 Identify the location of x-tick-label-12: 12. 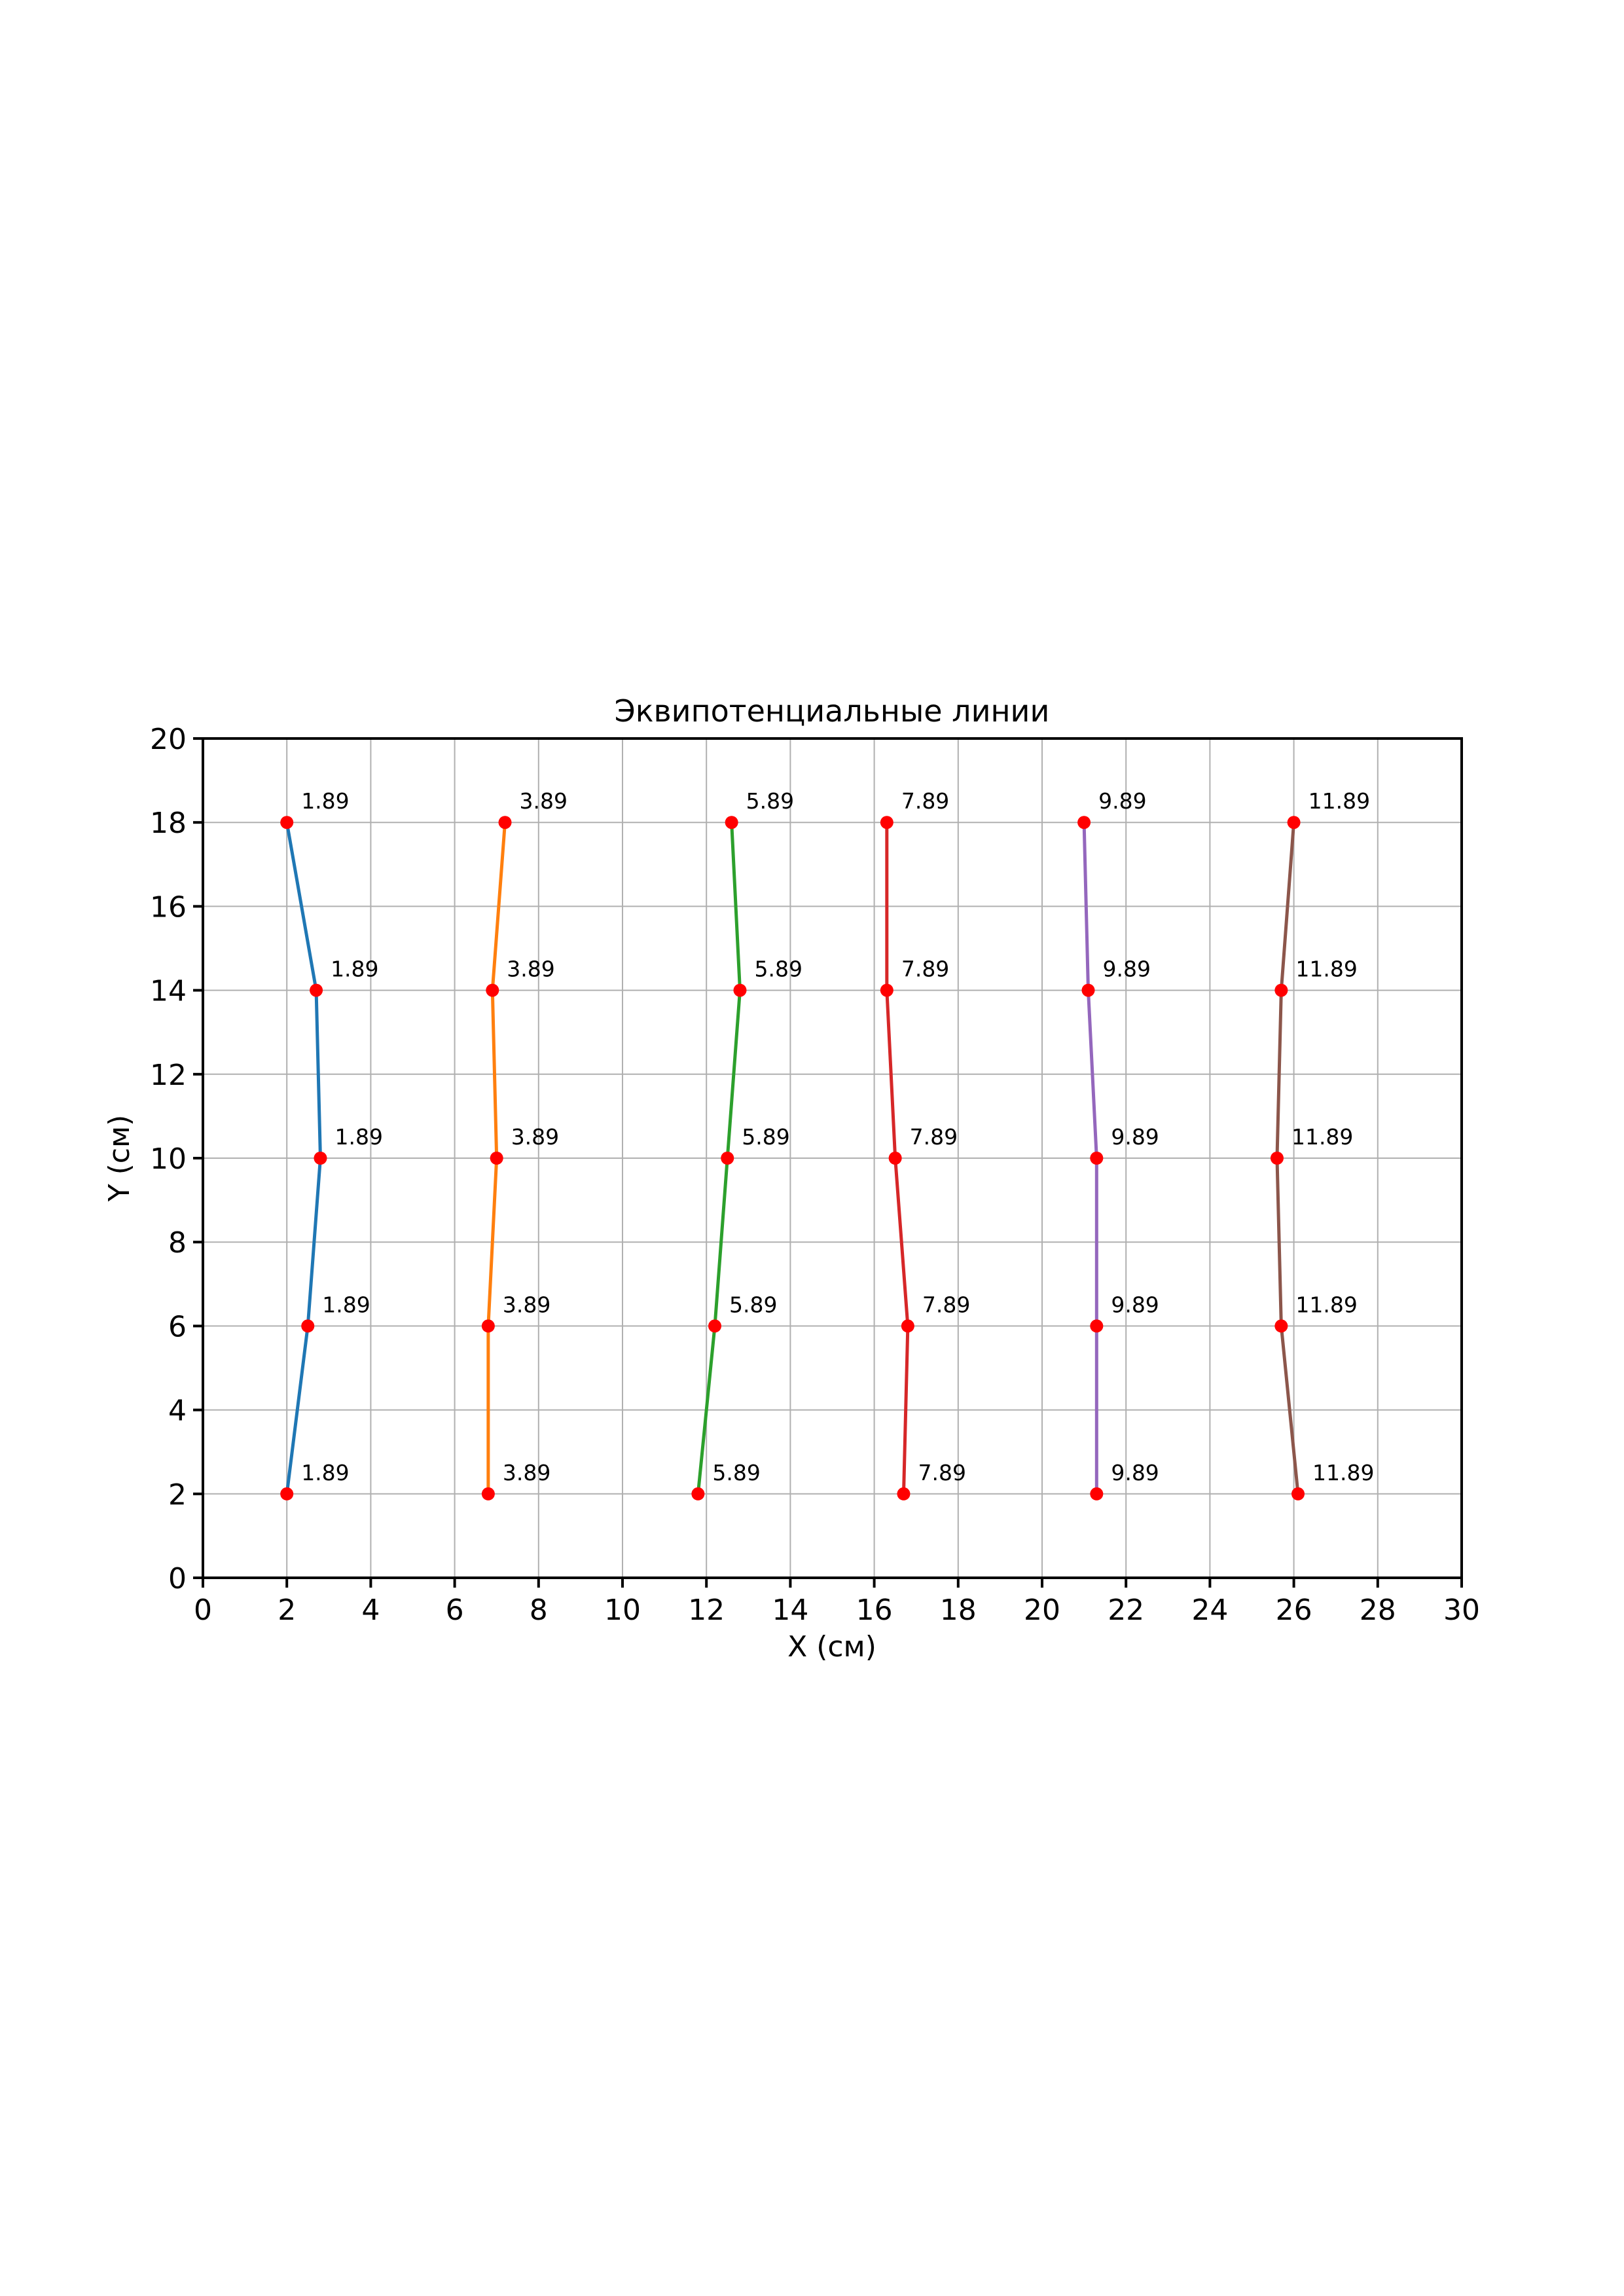
(706, 1610).